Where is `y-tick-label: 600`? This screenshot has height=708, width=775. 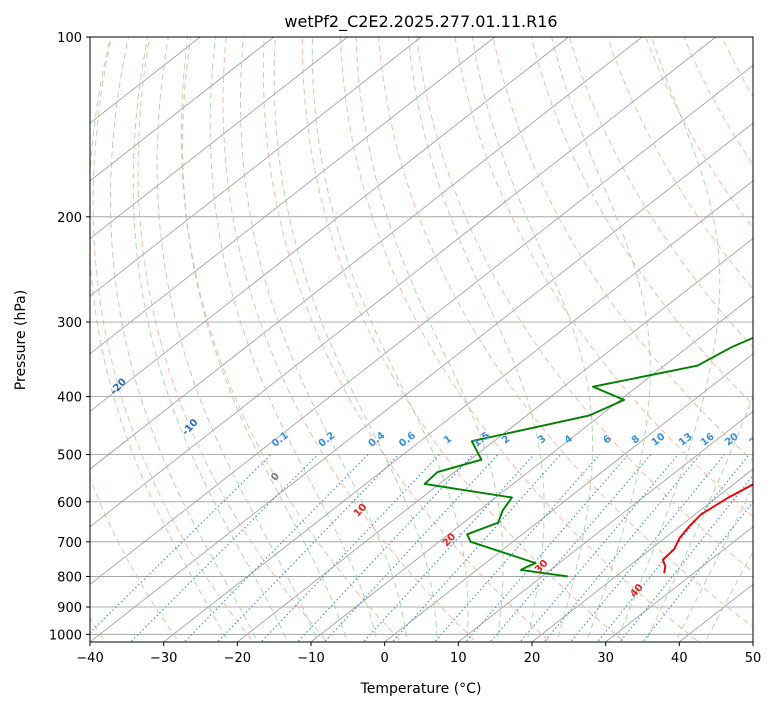 y-tick-label: 600 is located at coordinates (69, 503).